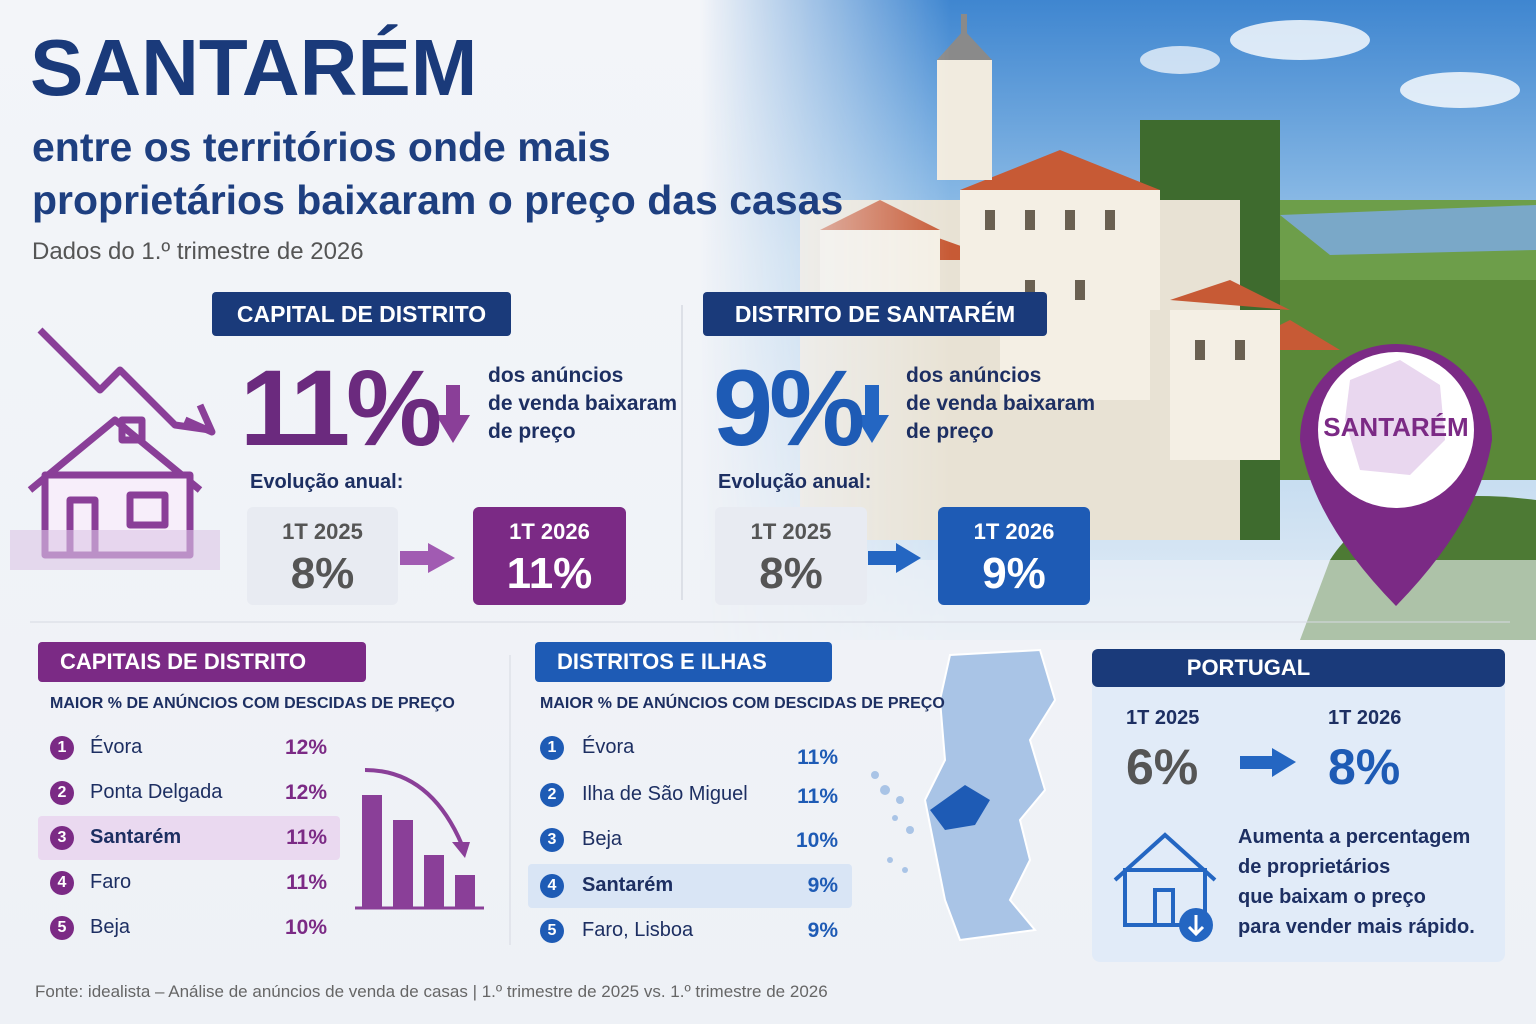 The image size is (1536, 1024). Describe the element at coordinates (438, 200) in the screenshot. I see `subtitle: proprietários baixaram o preço das casas` at that location.